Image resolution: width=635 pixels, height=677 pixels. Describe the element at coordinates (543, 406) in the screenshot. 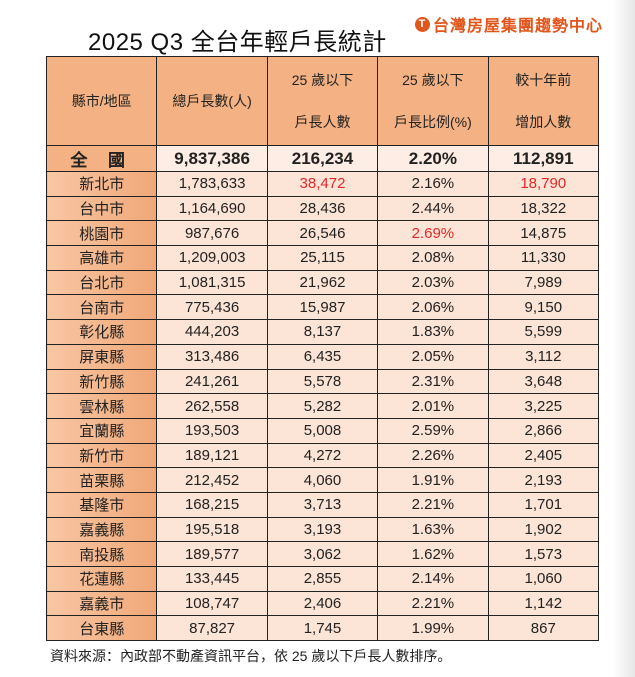

I see `cell-increase: 3,225` at that location.